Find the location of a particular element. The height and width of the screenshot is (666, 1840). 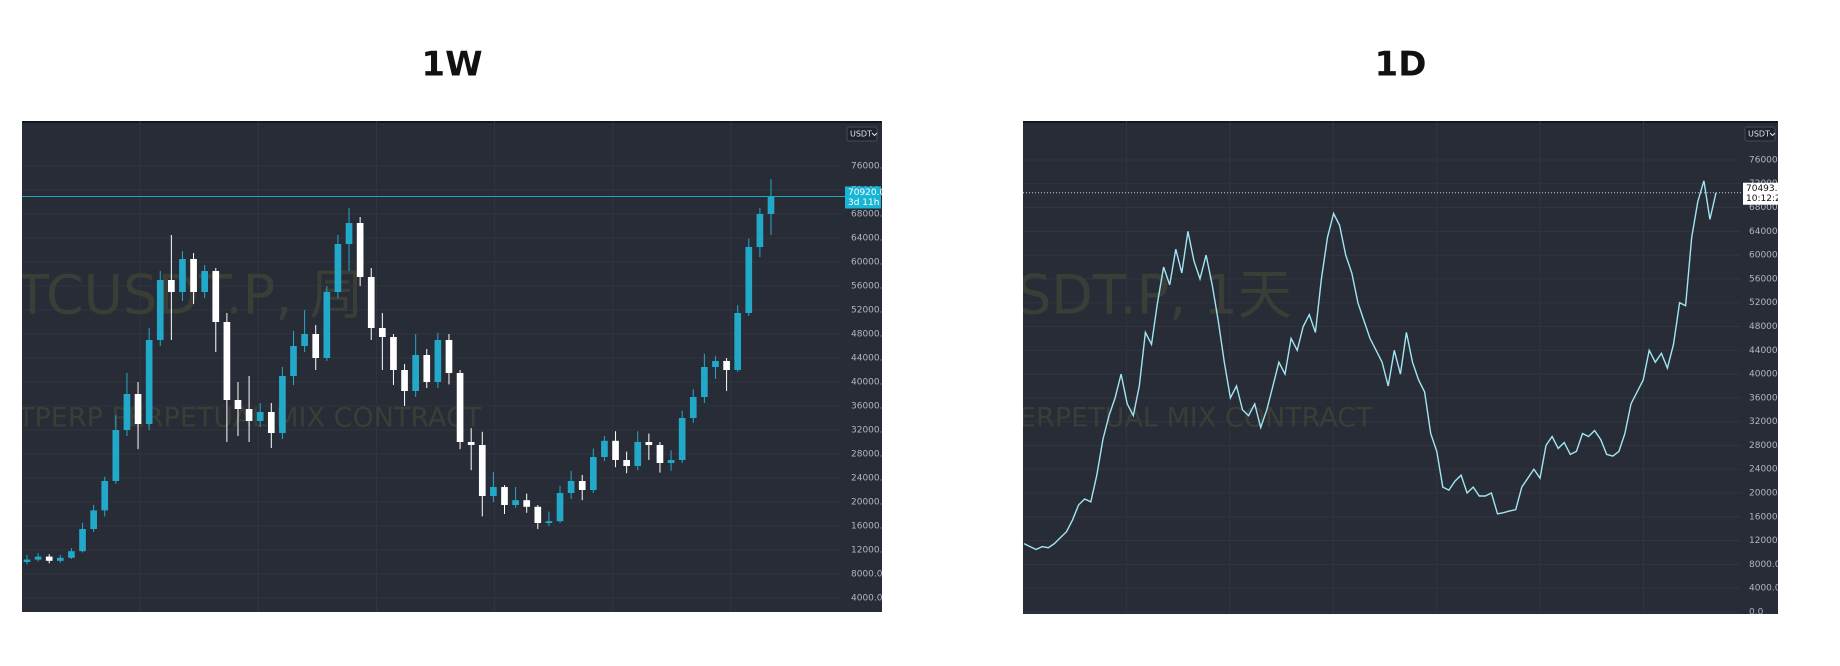

y-tick-label: 24000.0 is located at coordinates (869, 479).